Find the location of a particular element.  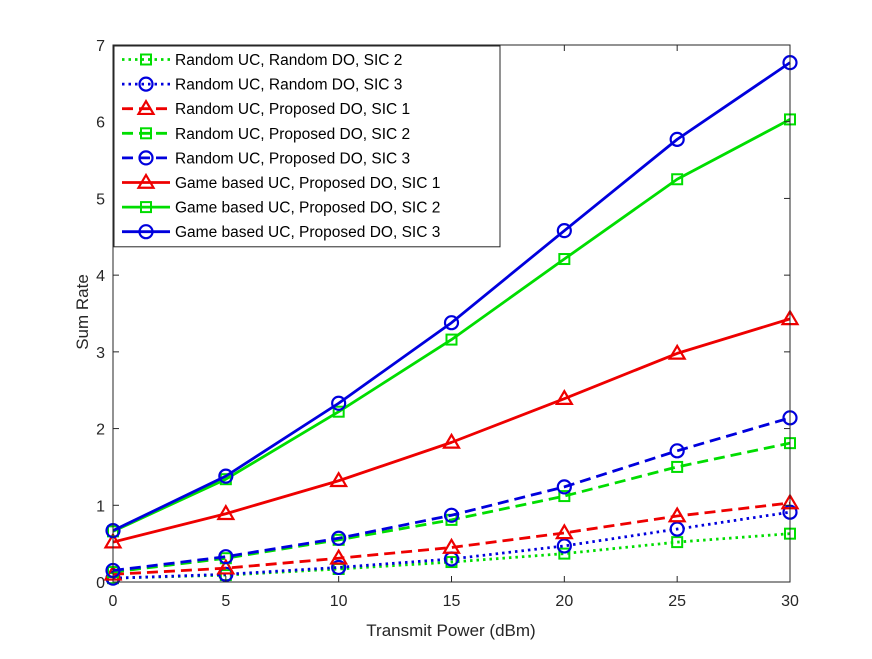

legend-entry-2: Random UC, Random DO, SIC 3 is located at coordinates (262, 85).